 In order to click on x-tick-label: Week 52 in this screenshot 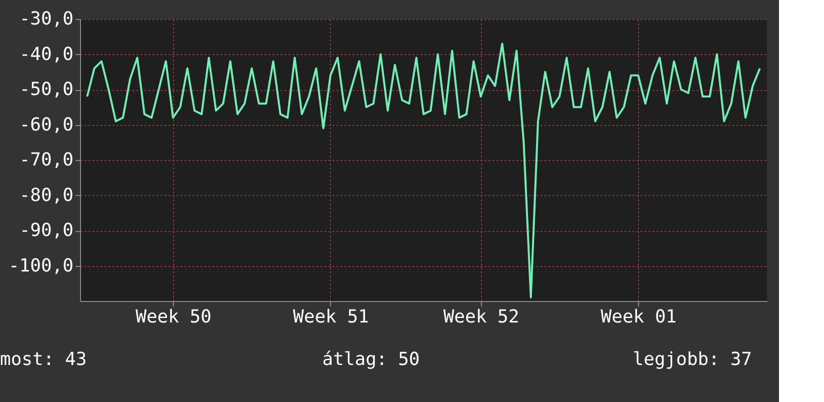, I will do `click(481, 317)`.